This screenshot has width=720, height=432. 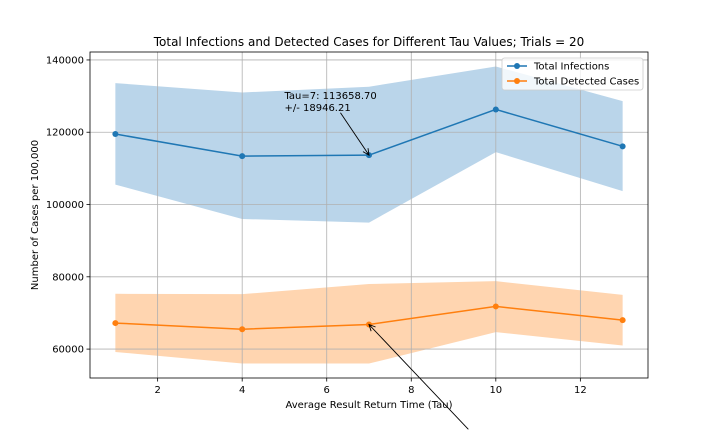 What do you see at coordinates (65, 205) in the screenshot?
I see `y-tick-label-2: 100000` at bounding box center [65, 205].